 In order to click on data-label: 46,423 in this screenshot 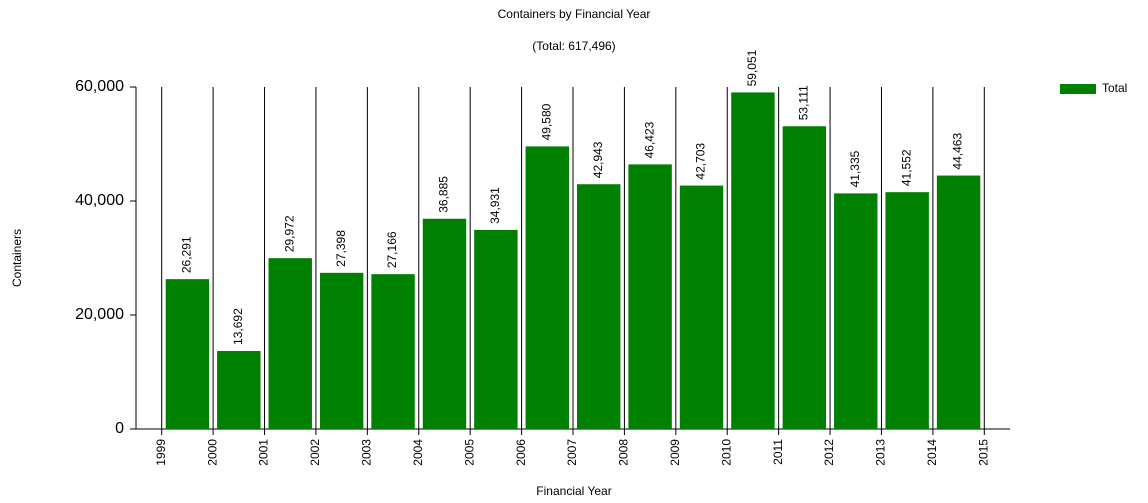, I will do `click(649, 139)`.